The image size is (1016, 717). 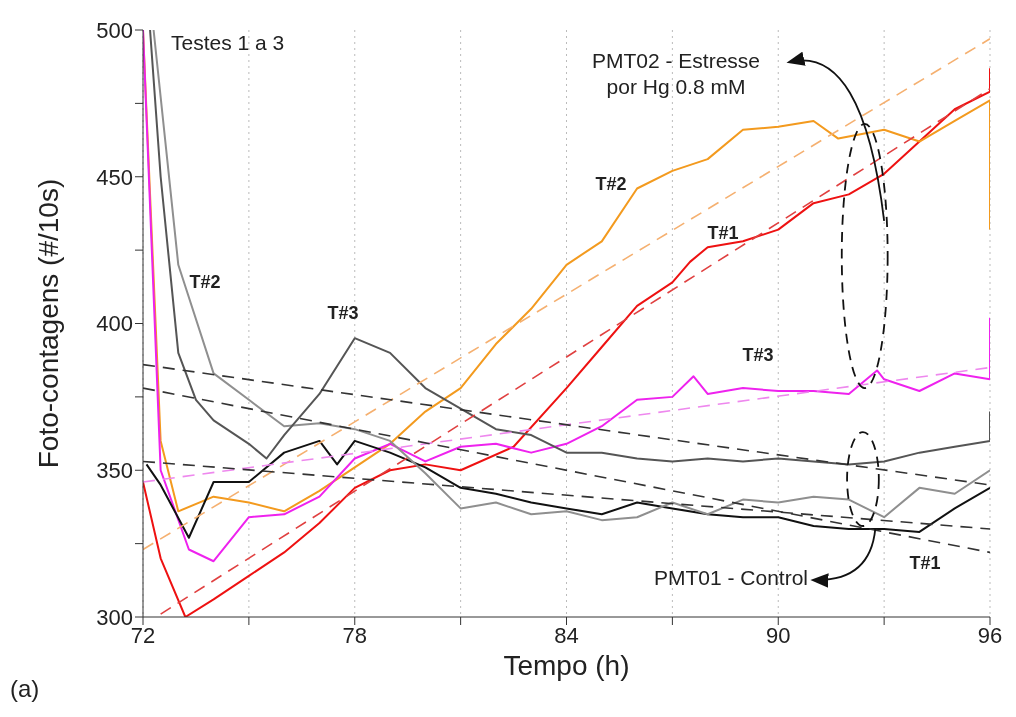 What do you see at coordinates (143, 635) in the screenshot?
I see `x-tick-label: 72` at bounding box center [143, 635].